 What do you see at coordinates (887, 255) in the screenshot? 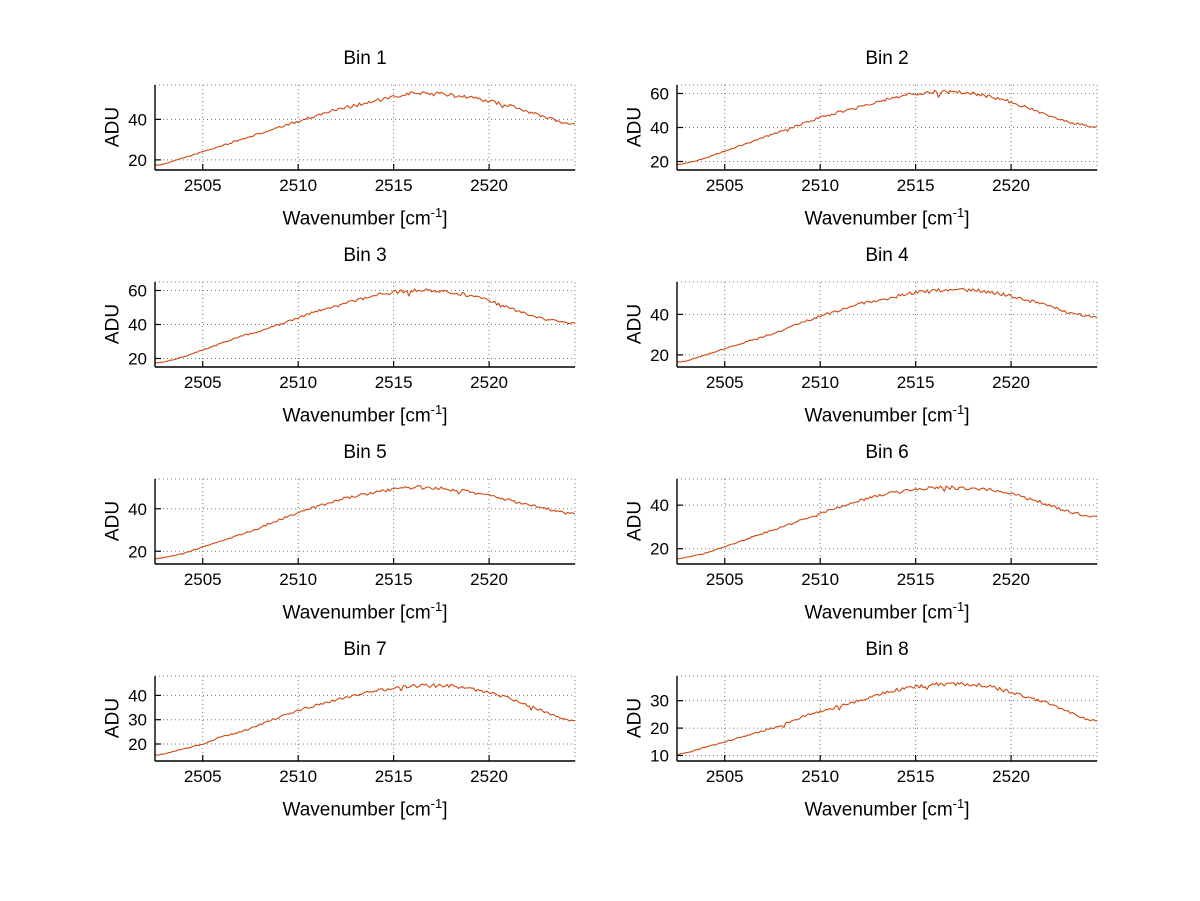
I see `chart-title: Bin 4` at bounding box center [887, 255].